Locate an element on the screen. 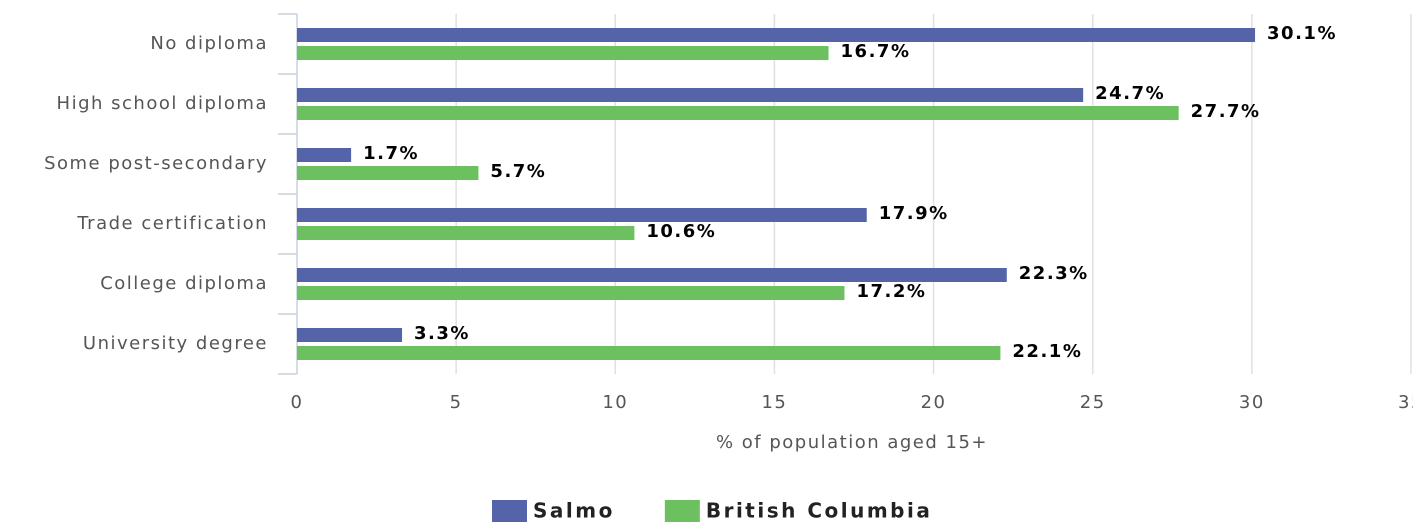  legend-label: British Columbia is located at coordinates (819, 511).